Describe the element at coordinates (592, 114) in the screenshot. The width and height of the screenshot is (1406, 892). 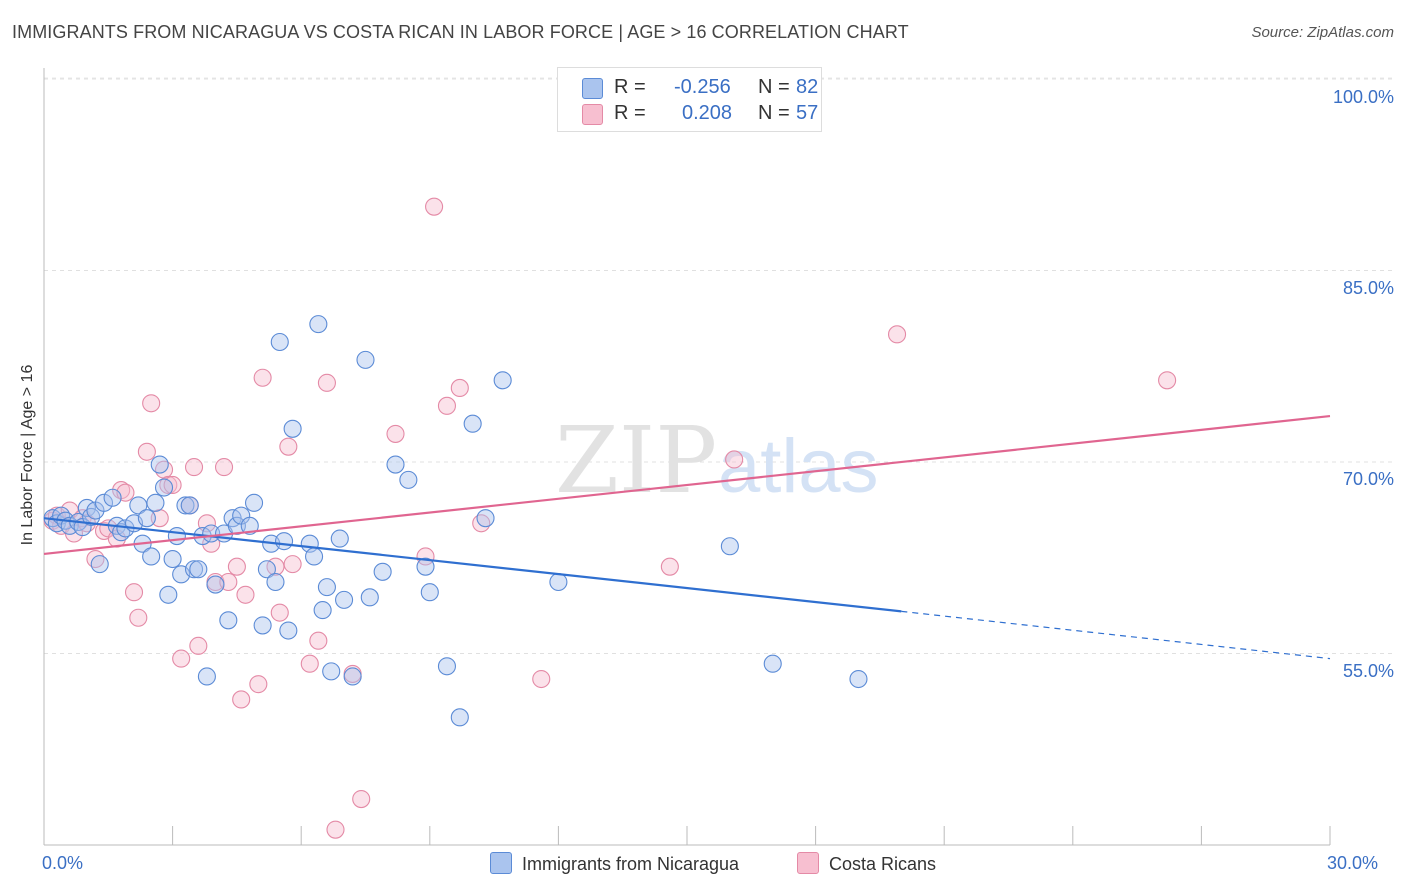
I see `legend-swatch-costa-rican` at that location.